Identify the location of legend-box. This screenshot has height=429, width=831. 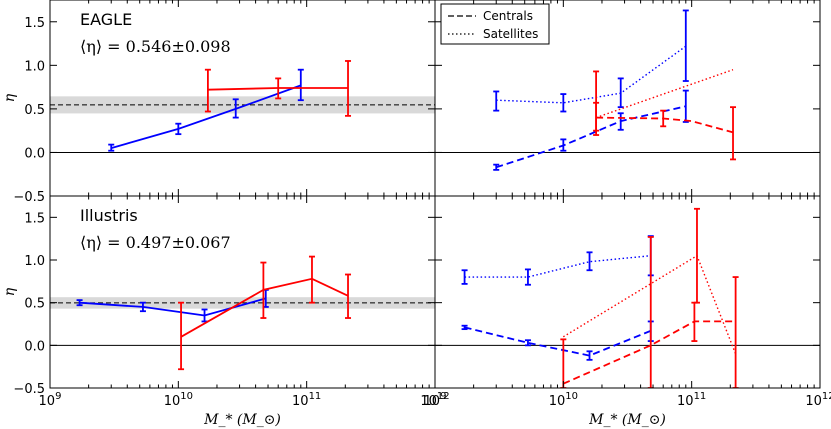
(495, 24).